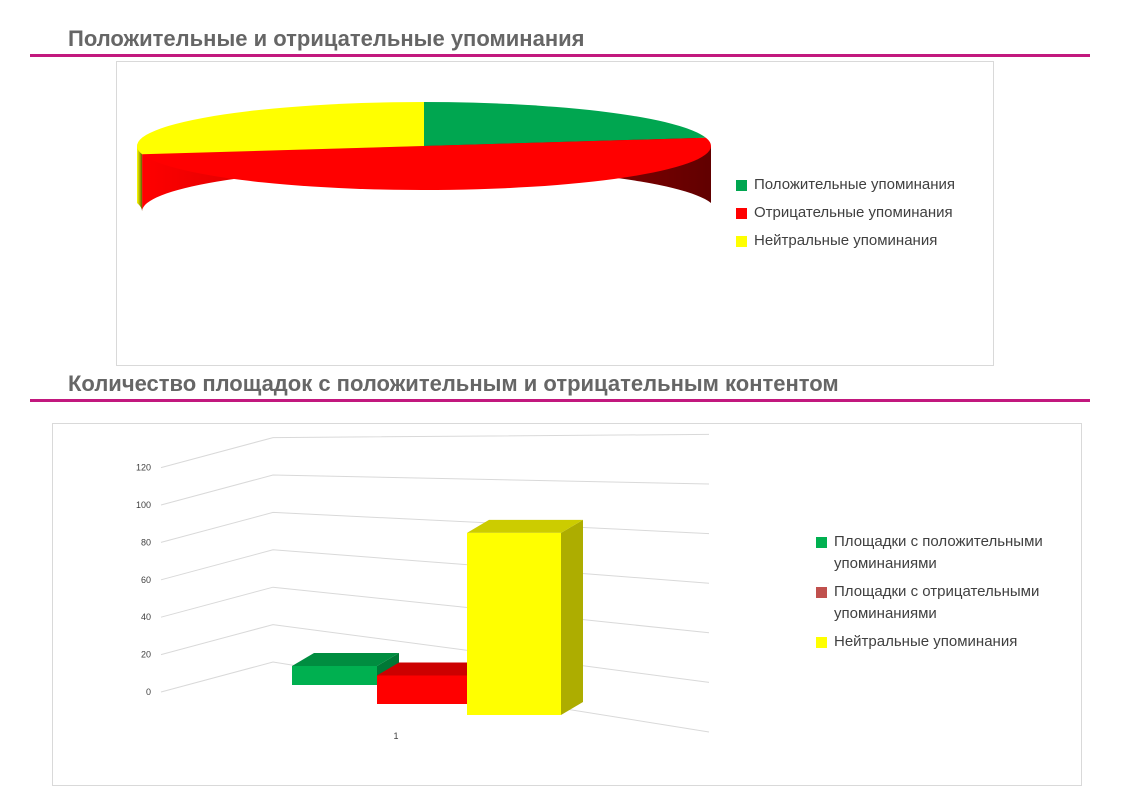  What do you see at coordinates (741, 185) in the screenshot?
I see `pie-legend-swatch-positive` at bounding box center [741, 185].